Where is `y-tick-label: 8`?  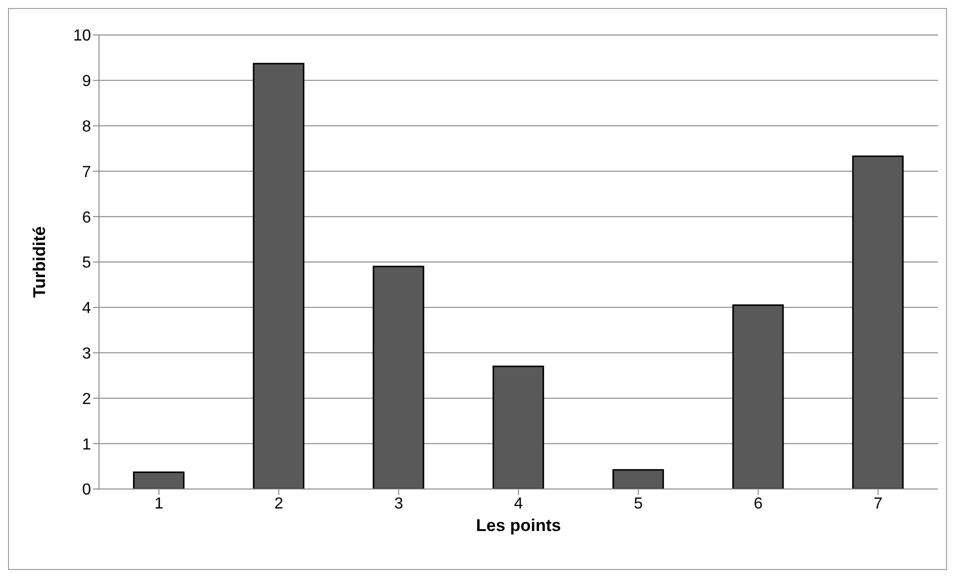 y-tick-label: 8 is located at coordinates (87, 127).